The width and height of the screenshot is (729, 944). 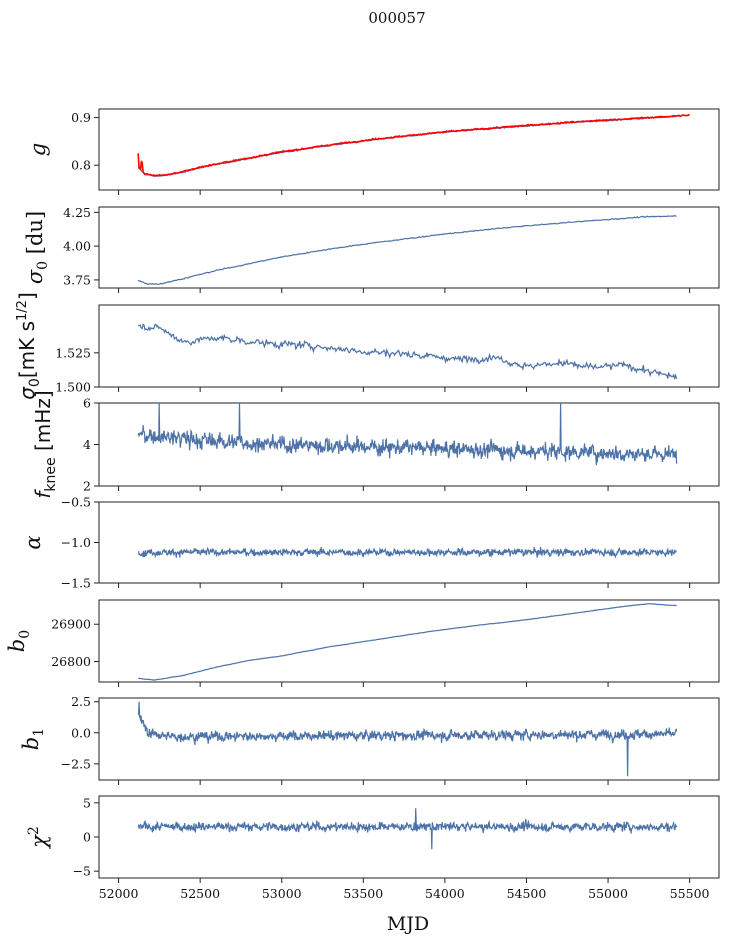 What do you see at coordinates (527, 893) in the screenshot?
I see `x-tick-label: 54500` at bounding box center [527, 893].